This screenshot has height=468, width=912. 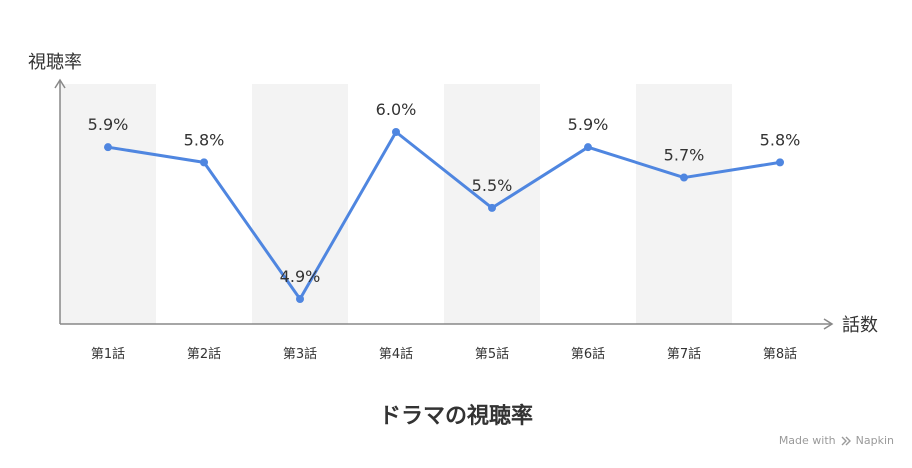 What do you see at coordinates (108, 354) in the screenshot?
I see `x-tick-label: 第1話` at bounding box center [108, 354].